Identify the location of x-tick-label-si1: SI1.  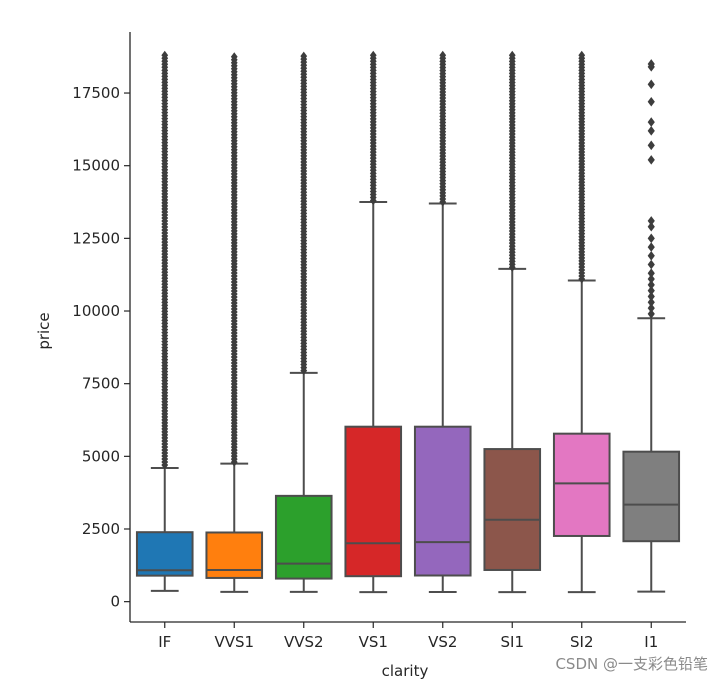
(513, 642).